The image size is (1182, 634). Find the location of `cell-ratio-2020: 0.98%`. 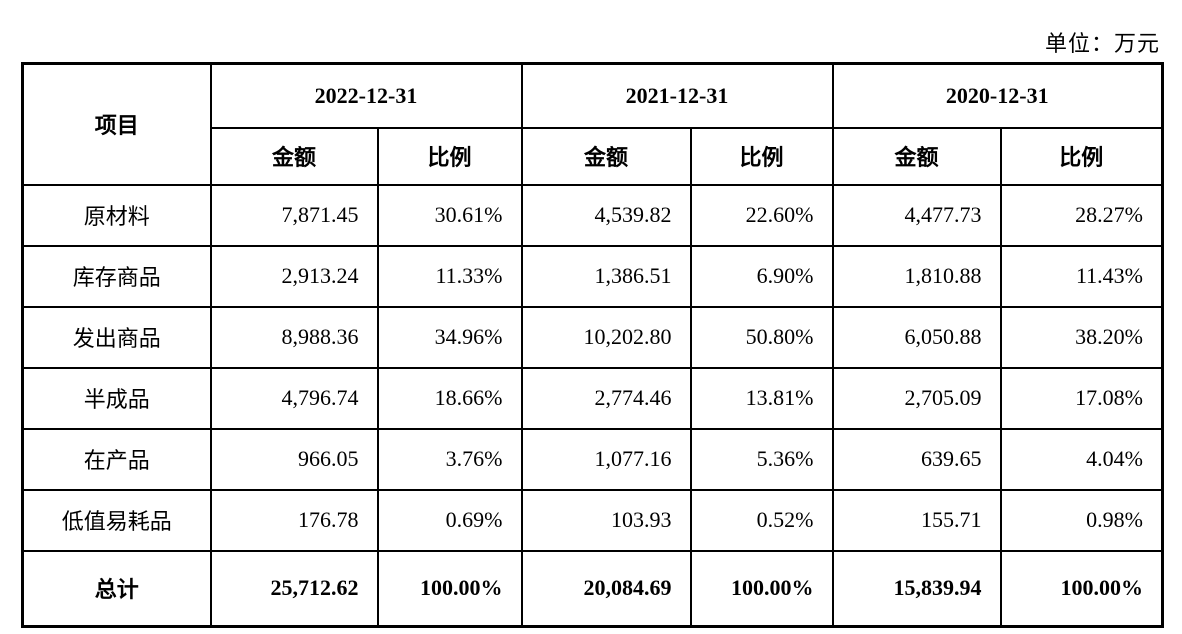

cell-ratio-2020: 0.98% is located at coordinates (1081, 520).